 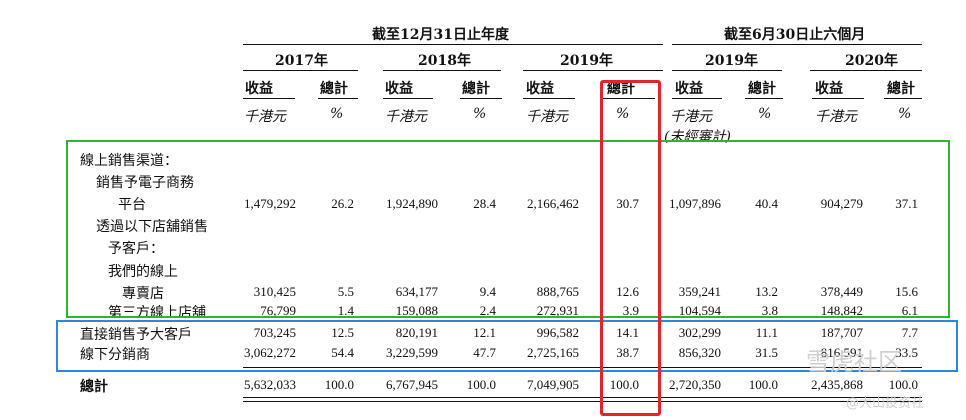 I want to click on cell: 7.7, so click(x=909, y=332).